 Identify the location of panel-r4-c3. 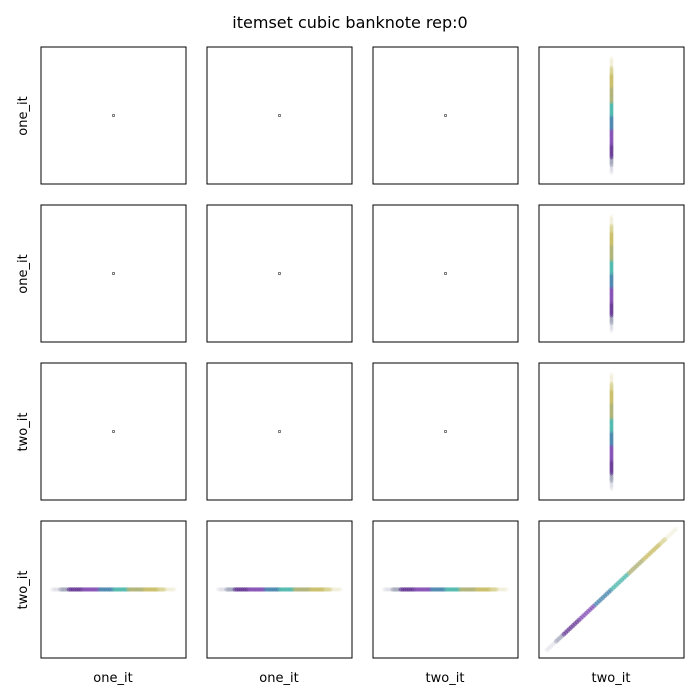
(445, 589).